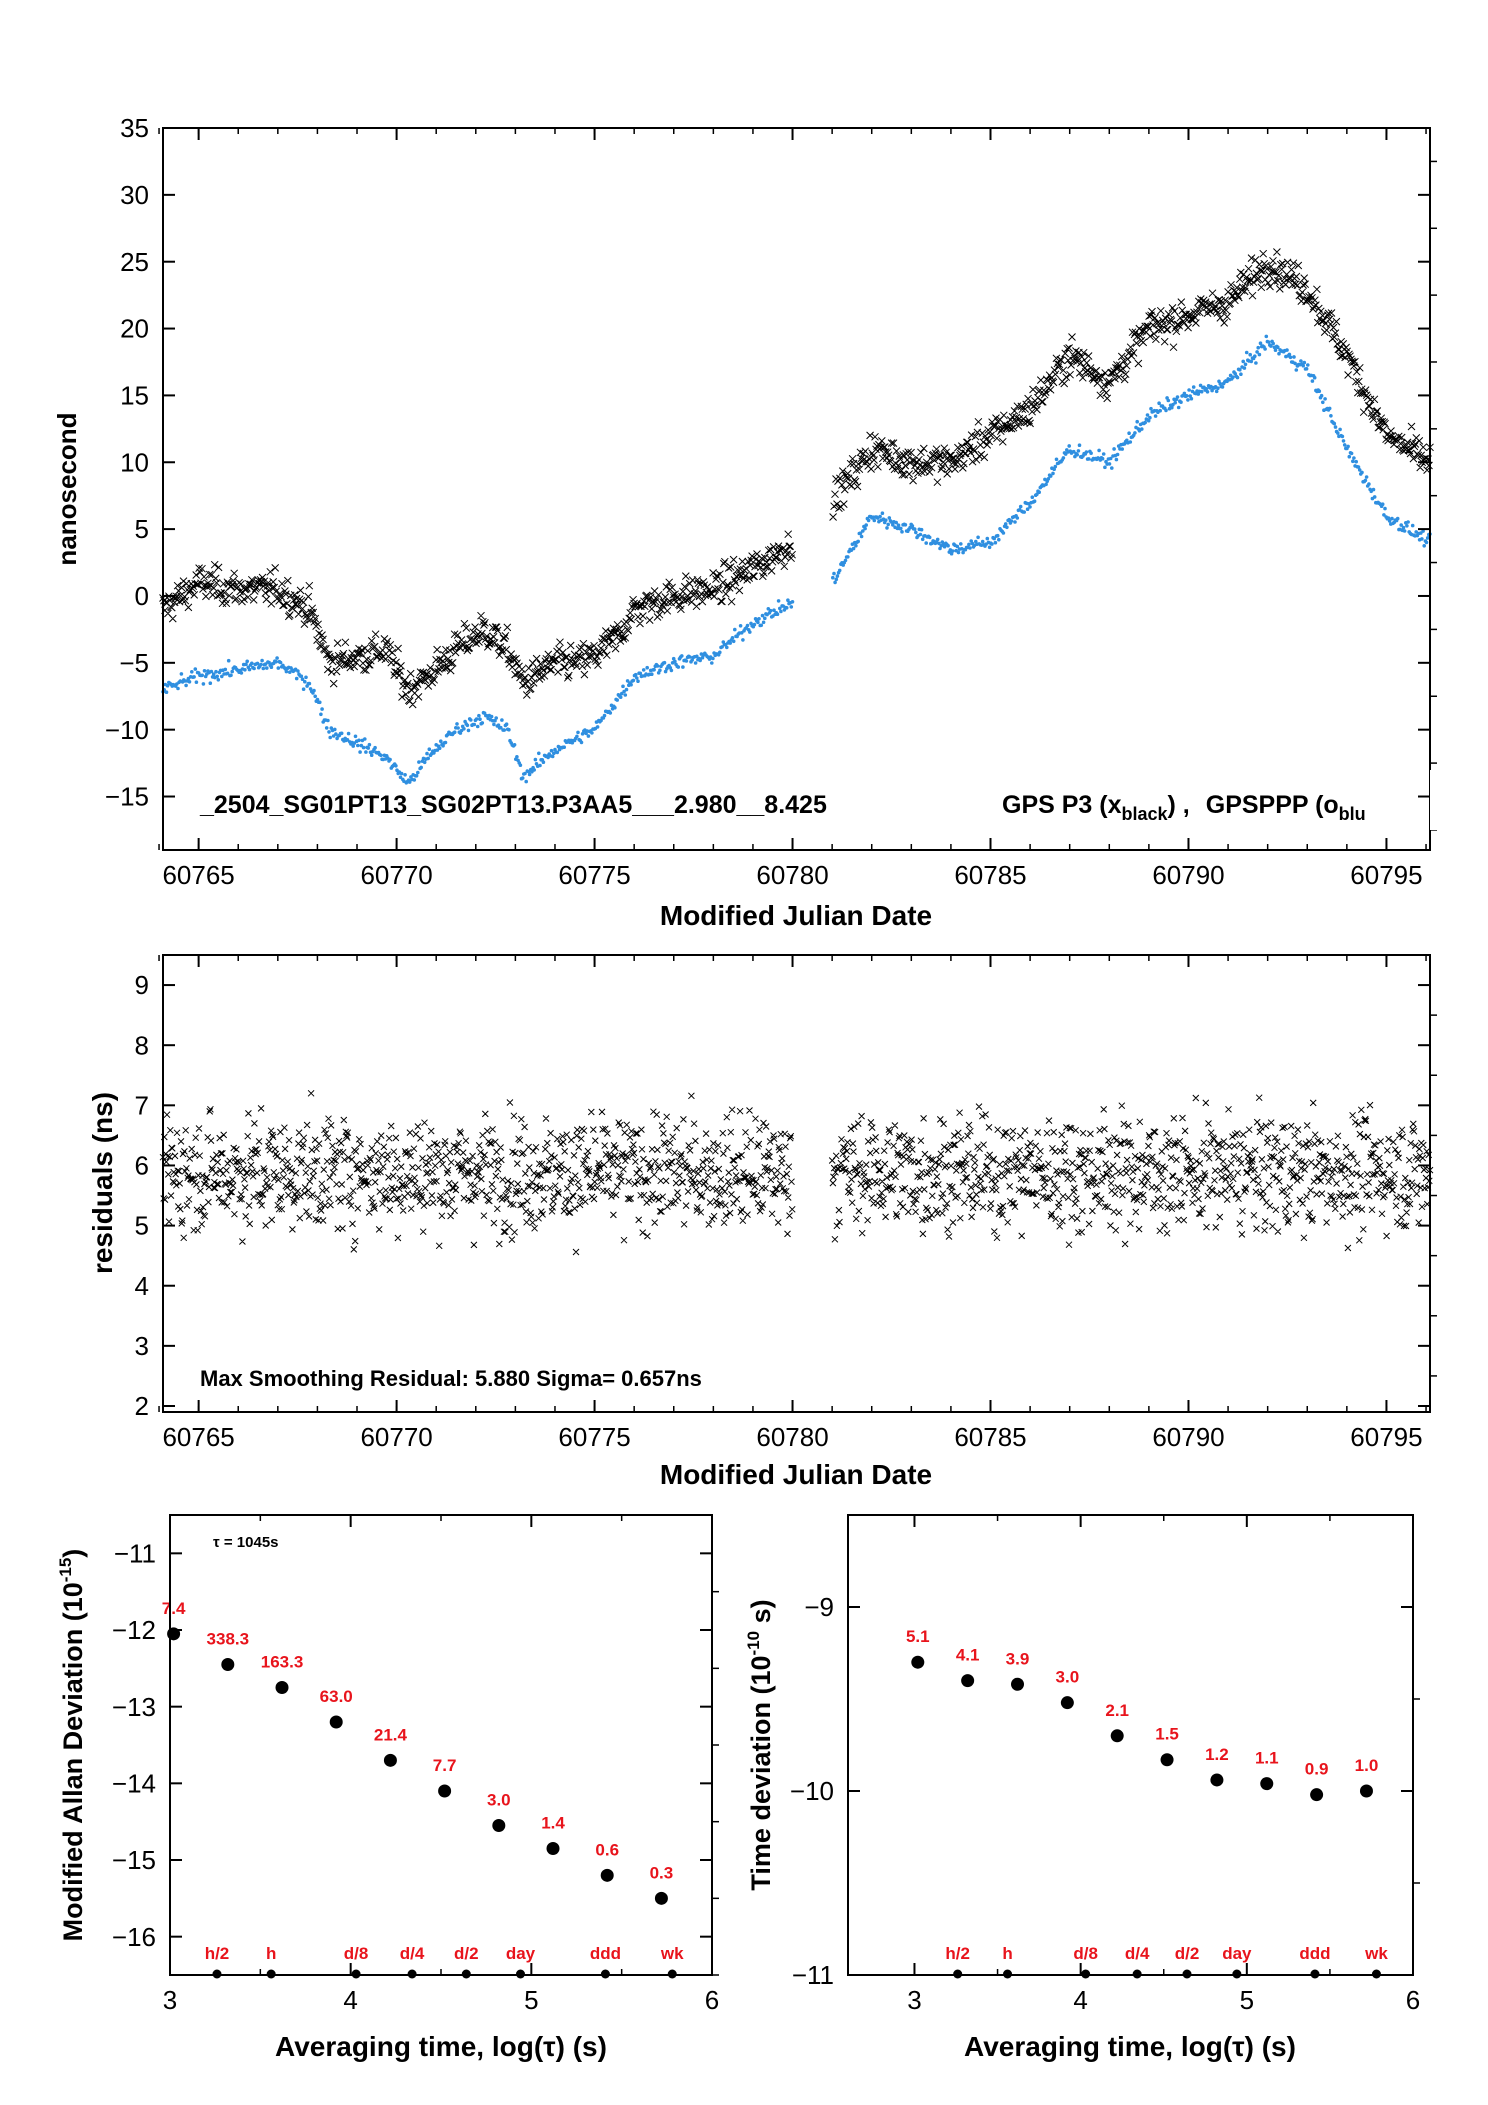  Describe the element at coordinates (796, 1474) in the screenshot. I see `residuals-xlabel: Modified Julian Date` at that location.